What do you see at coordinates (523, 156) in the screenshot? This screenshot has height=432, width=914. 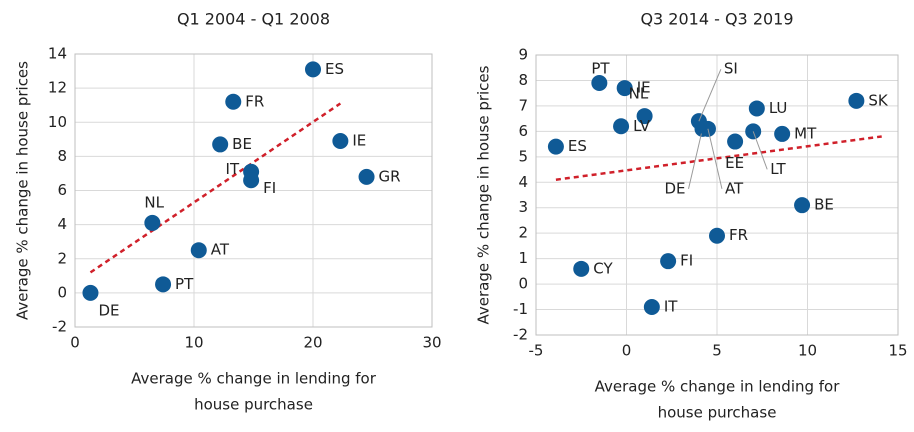 I see `y-tick-label: 5` at bounding box center [523, 156].